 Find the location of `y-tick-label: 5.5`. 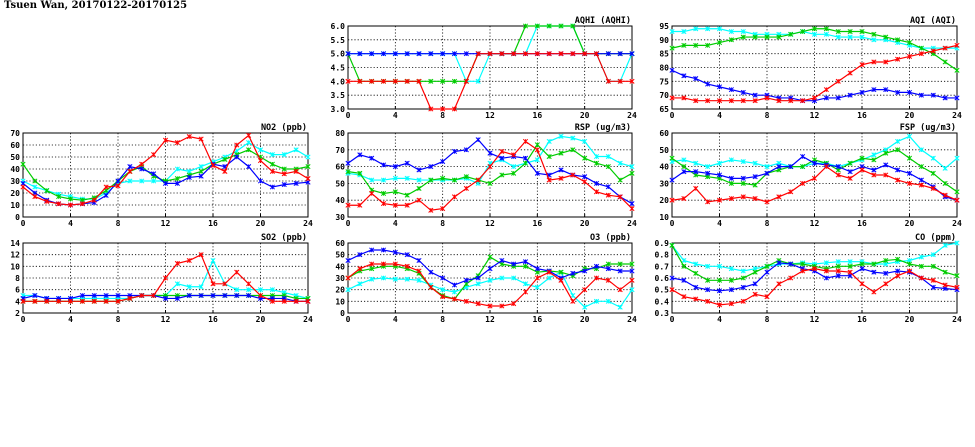

y-tick-label: 5.5 is located at coordinates (338, 40).